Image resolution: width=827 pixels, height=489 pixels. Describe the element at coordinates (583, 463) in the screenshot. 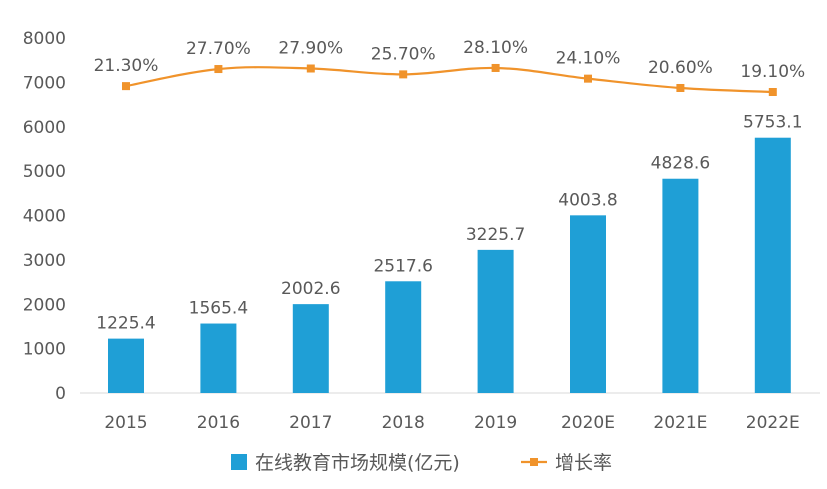

I see `legend-line-label: 增长率` at that location.